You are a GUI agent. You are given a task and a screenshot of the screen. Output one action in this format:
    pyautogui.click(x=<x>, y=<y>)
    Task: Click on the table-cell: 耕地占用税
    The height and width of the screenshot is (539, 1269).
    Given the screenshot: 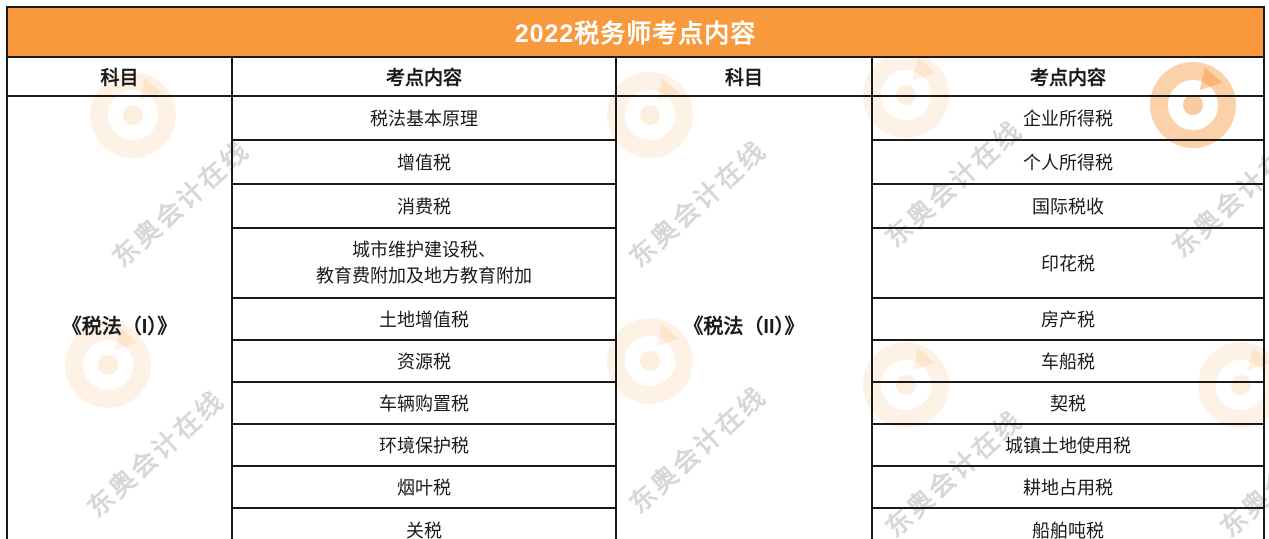 What is the action you would take?
    pyautogui.click(x=1068, y=487)
    